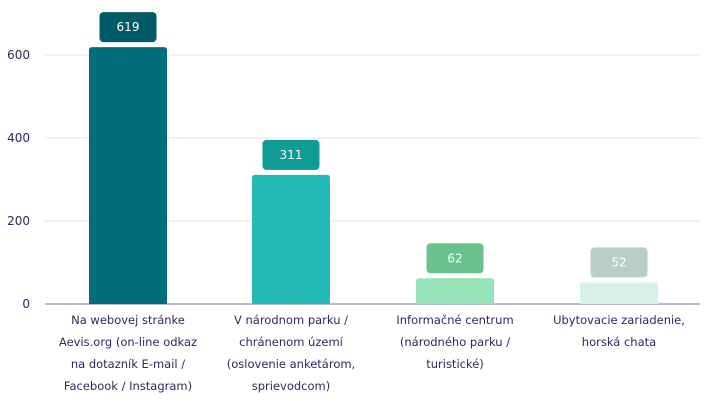 This screenshot has height=401, width=709. I want to click on x-tick-label-line: Facebook / Instagram), so click(128, 386).